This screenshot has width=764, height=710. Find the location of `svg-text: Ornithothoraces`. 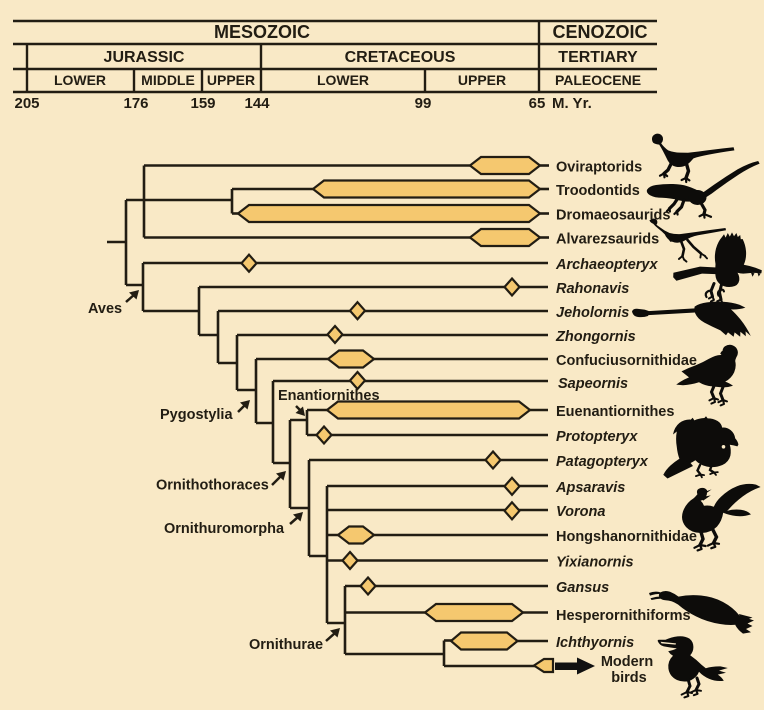

svg-text: Ornithothoraces is located at coordinates (212, 486).